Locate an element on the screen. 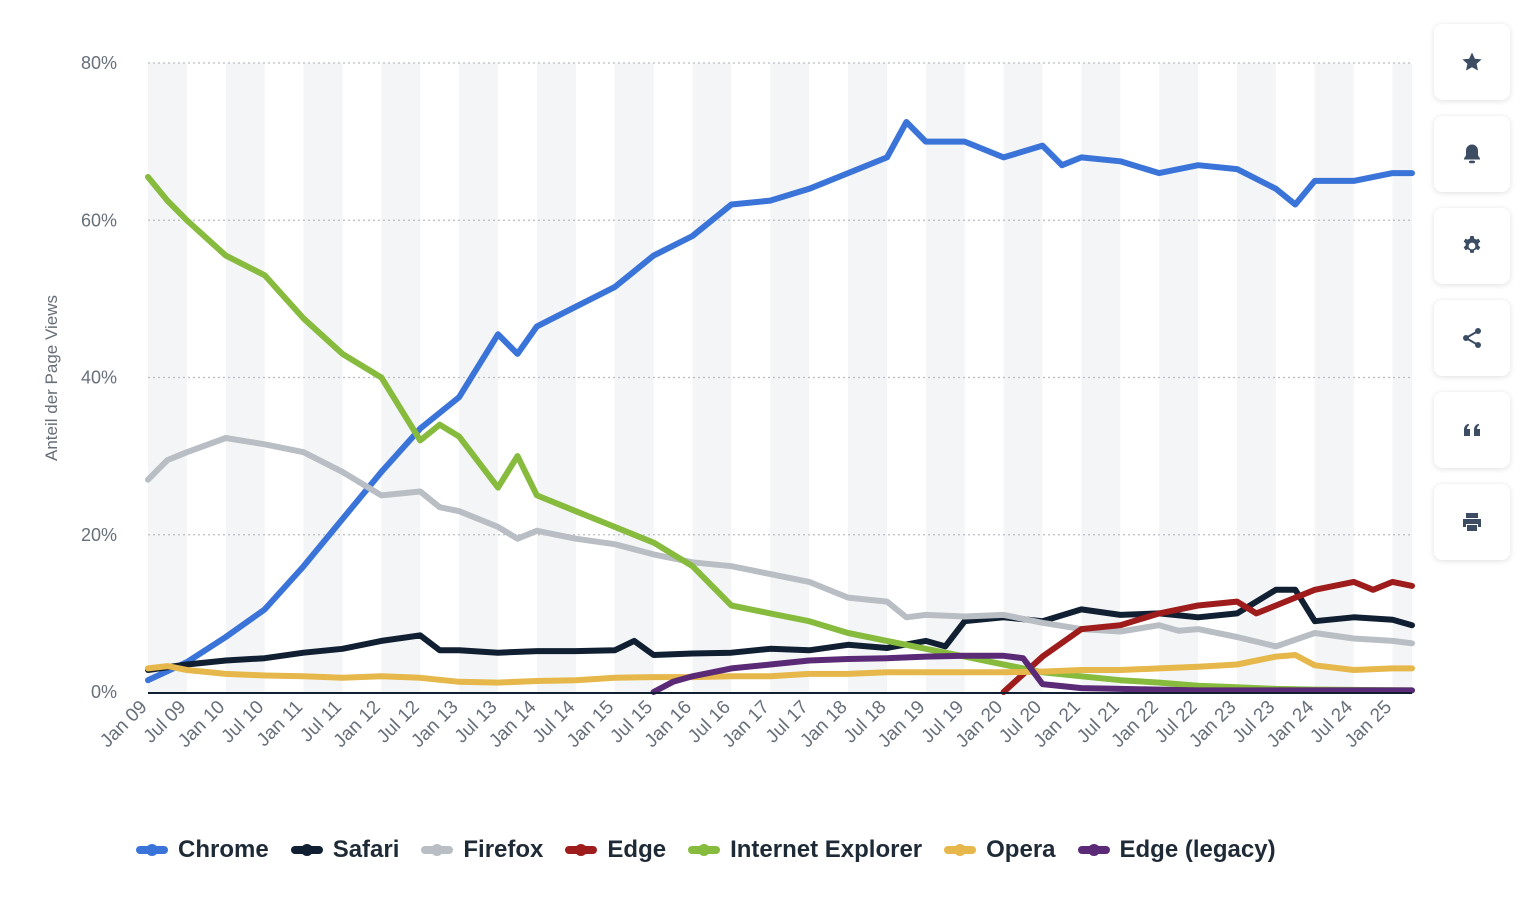 Image resolution: width=1528 pixels, height=920 pixels. legend-item-chrome: Chrome is located at coordinates (202, 850).